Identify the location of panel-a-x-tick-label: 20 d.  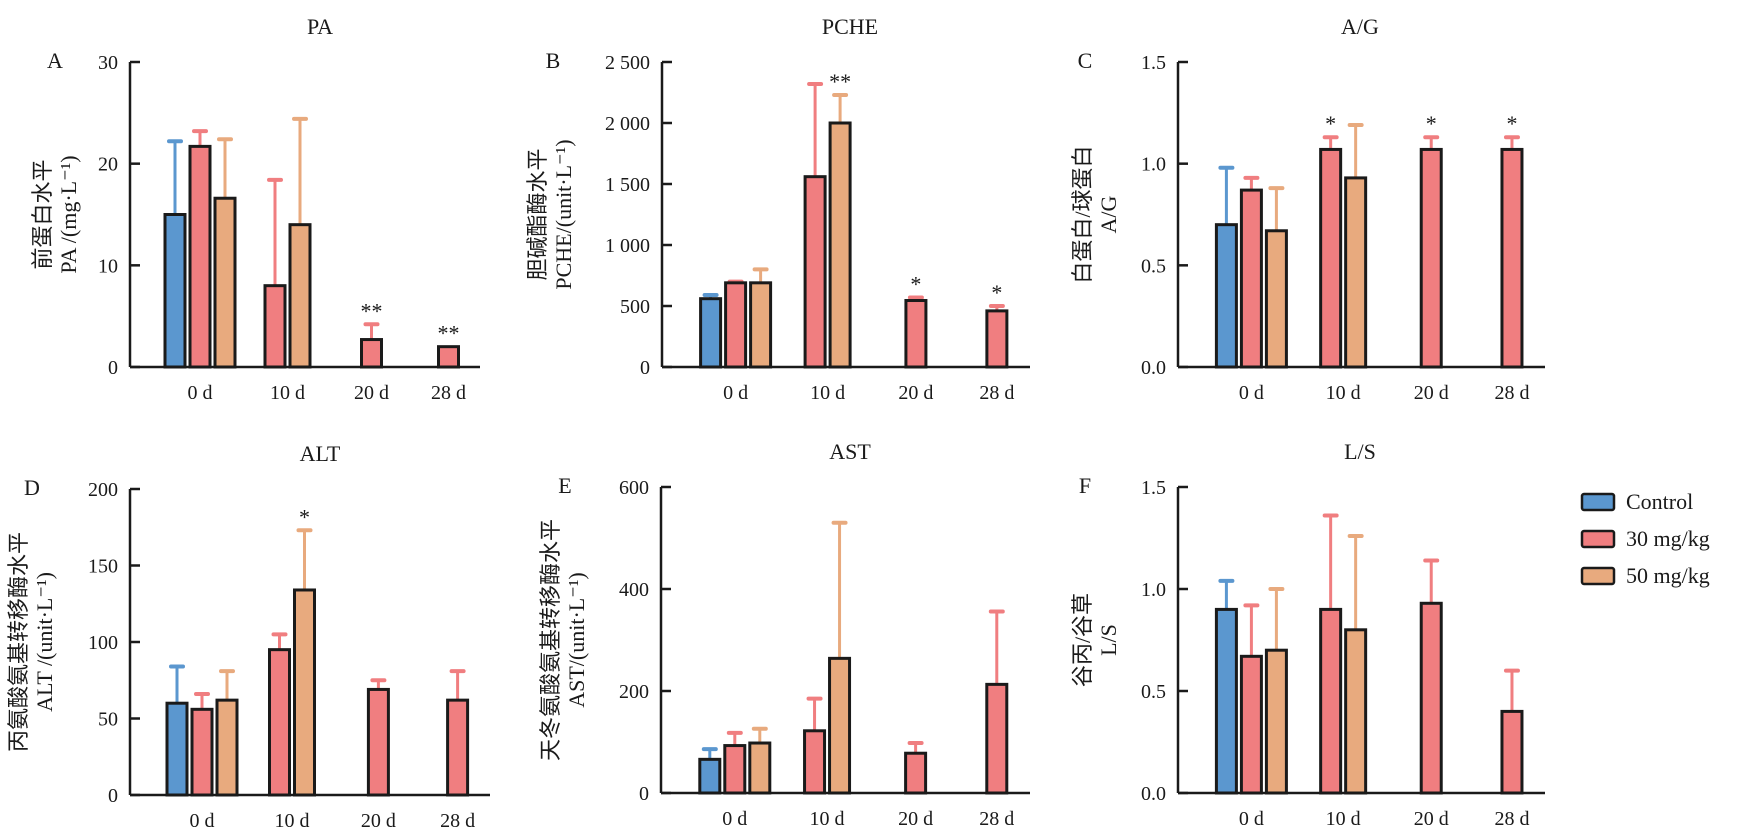
(371, 393).